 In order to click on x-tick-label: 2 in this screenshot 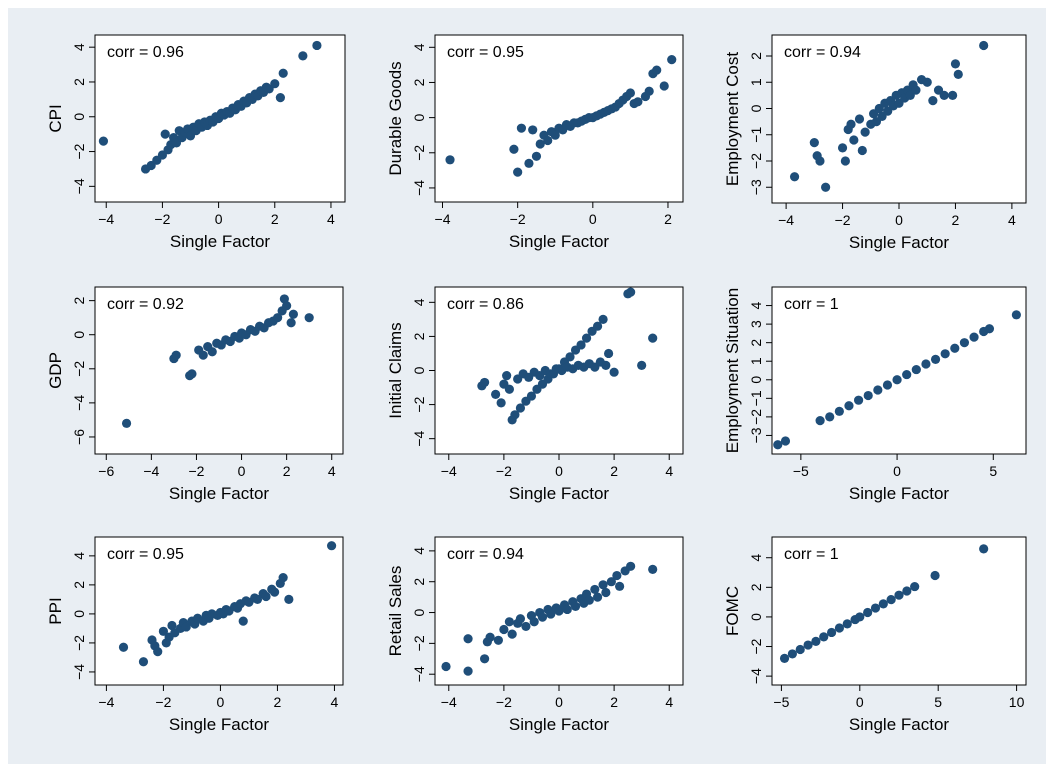, I will do `click(614, 702)`.